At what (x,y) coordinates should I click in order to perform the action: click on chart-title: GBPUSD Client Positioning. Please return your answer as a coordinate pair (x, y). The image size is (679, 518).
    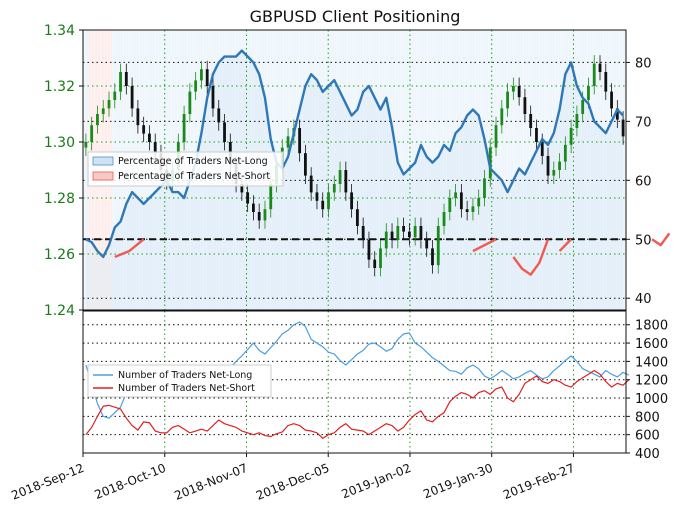
    Looking at the image, I should click on (355, 16).